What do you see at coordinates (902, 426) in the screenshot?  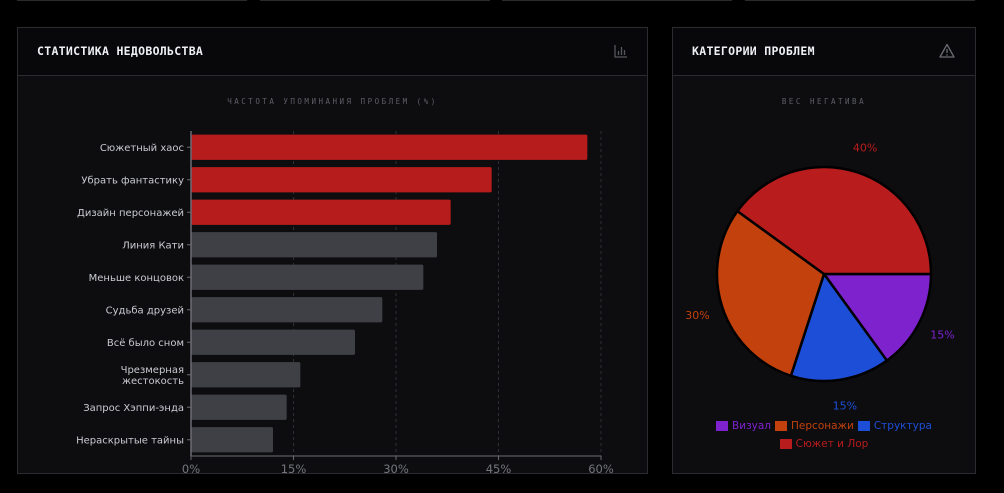 I see `legend-label: Структура` at bounding box center [902, 426].